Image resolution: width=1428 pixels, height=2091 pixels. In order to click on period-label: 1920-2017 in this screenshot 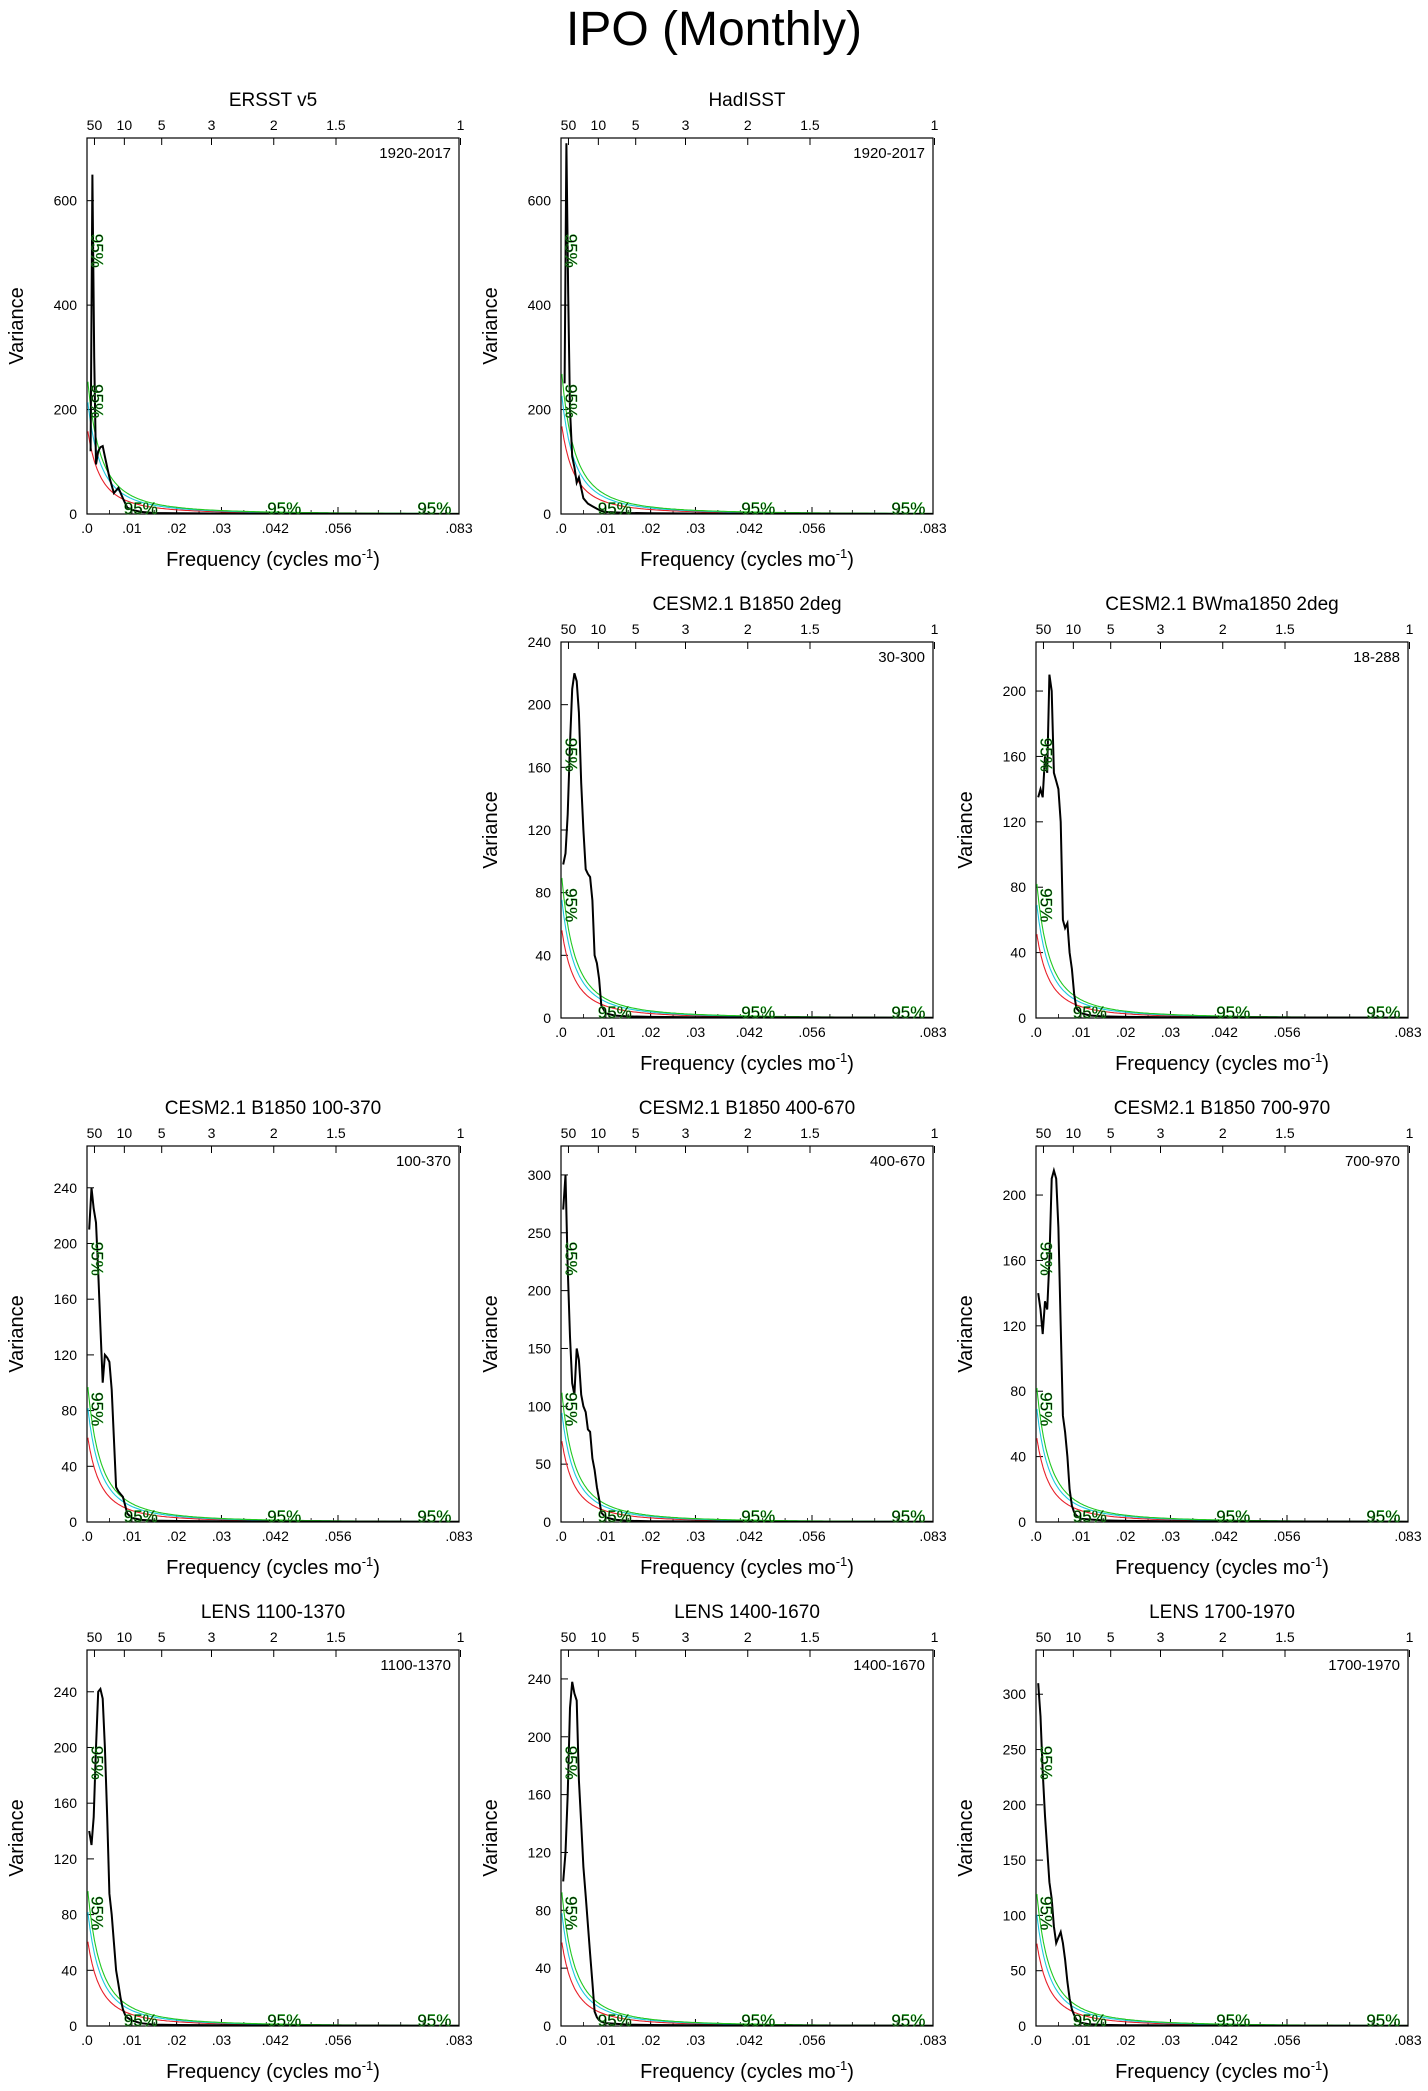, I will do `click(415, 153)`.